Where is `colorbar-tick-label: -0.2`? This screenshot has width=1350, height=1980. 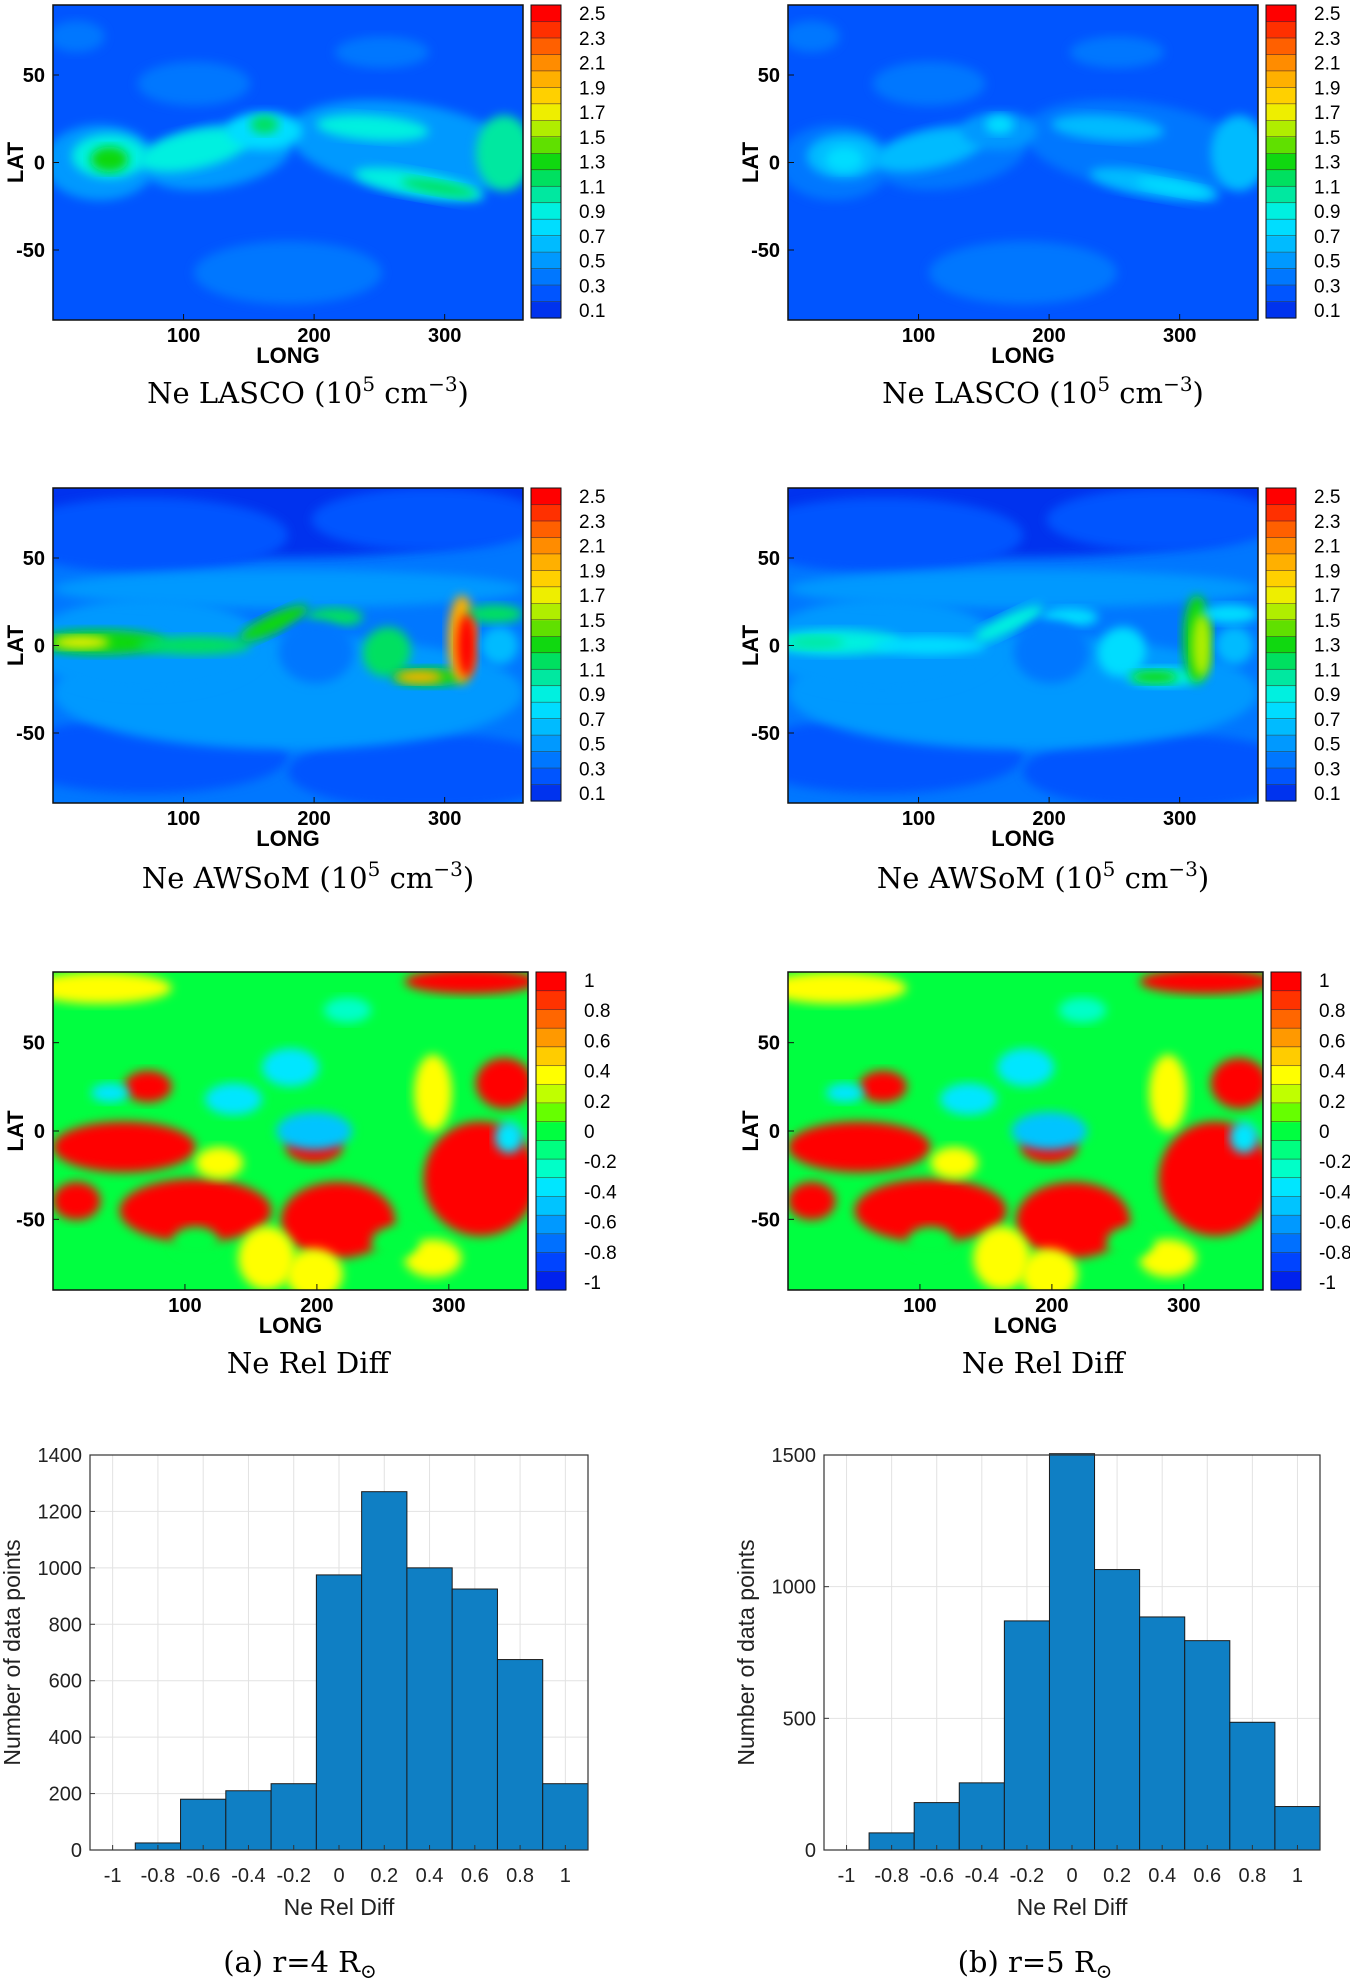 colorbar-tick-label: -0.2 is located at coordinates (600, 1162).